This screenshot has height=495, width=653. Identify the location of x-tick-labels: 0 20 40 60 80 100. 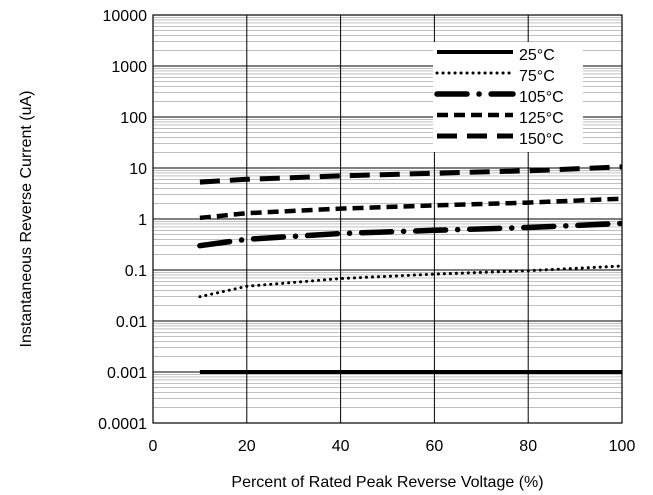
(392, 446).